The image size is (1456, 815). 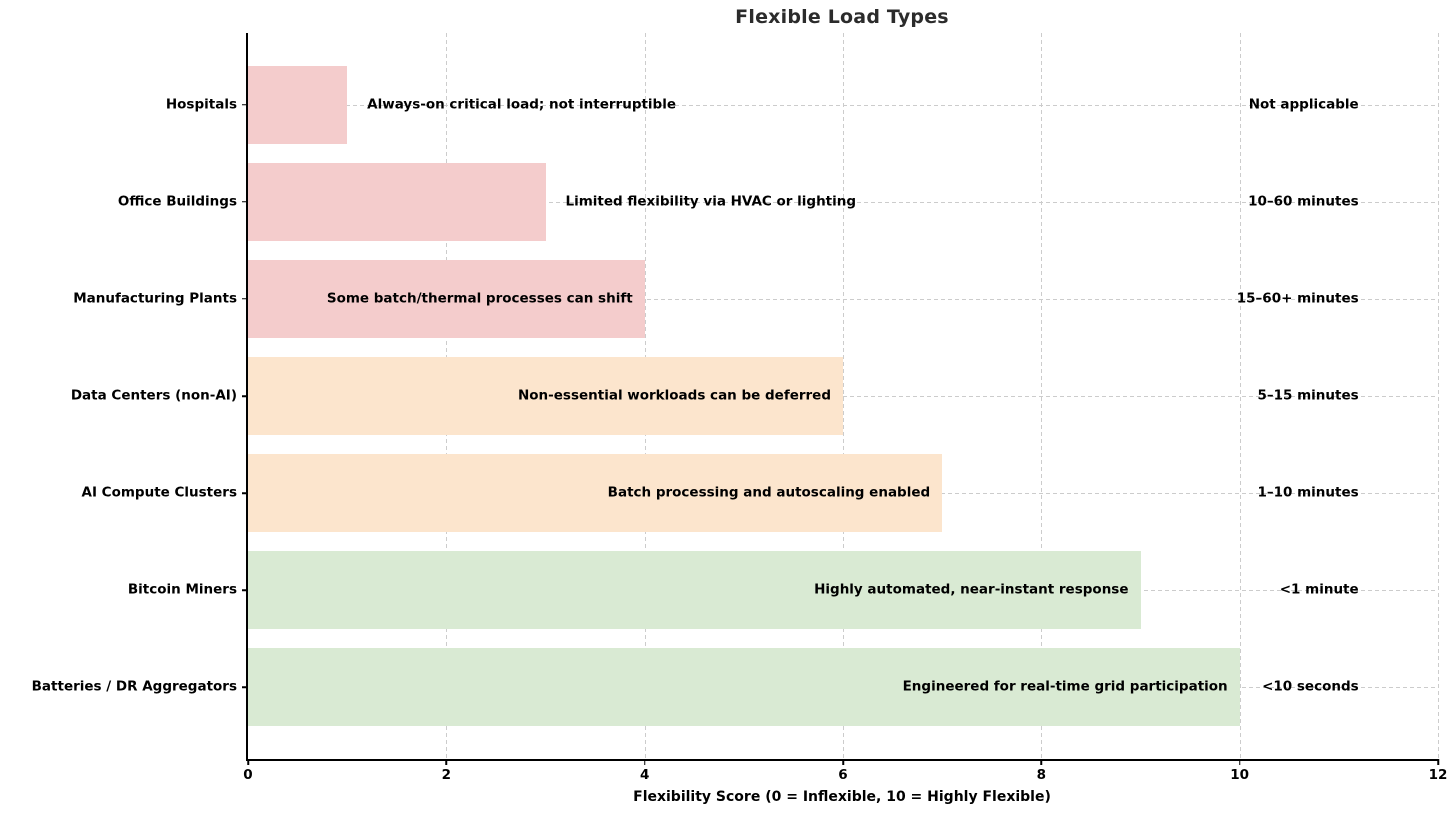 What do you see at coordinates (248, 775) in the screenshot?
I see `x-tick-label: 0` at bounding box center [248, 775].